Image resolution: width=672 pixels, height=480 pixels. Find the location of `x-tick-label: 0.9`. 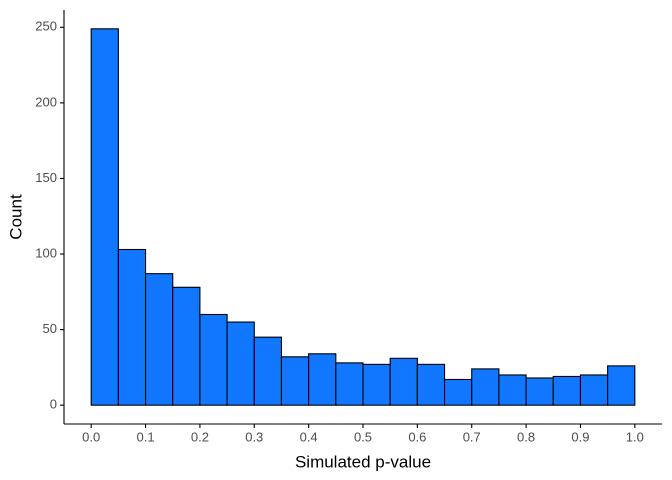

x-tick-label: 0.9 is located at coordinates (580, 436).